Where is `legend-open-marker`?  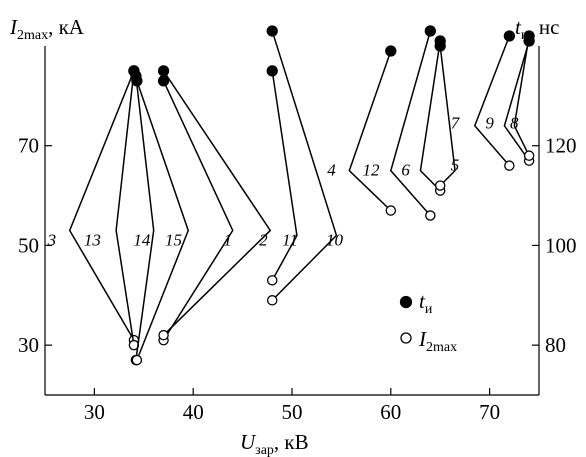 legend-open-marker is located at coordinates (406, 338).